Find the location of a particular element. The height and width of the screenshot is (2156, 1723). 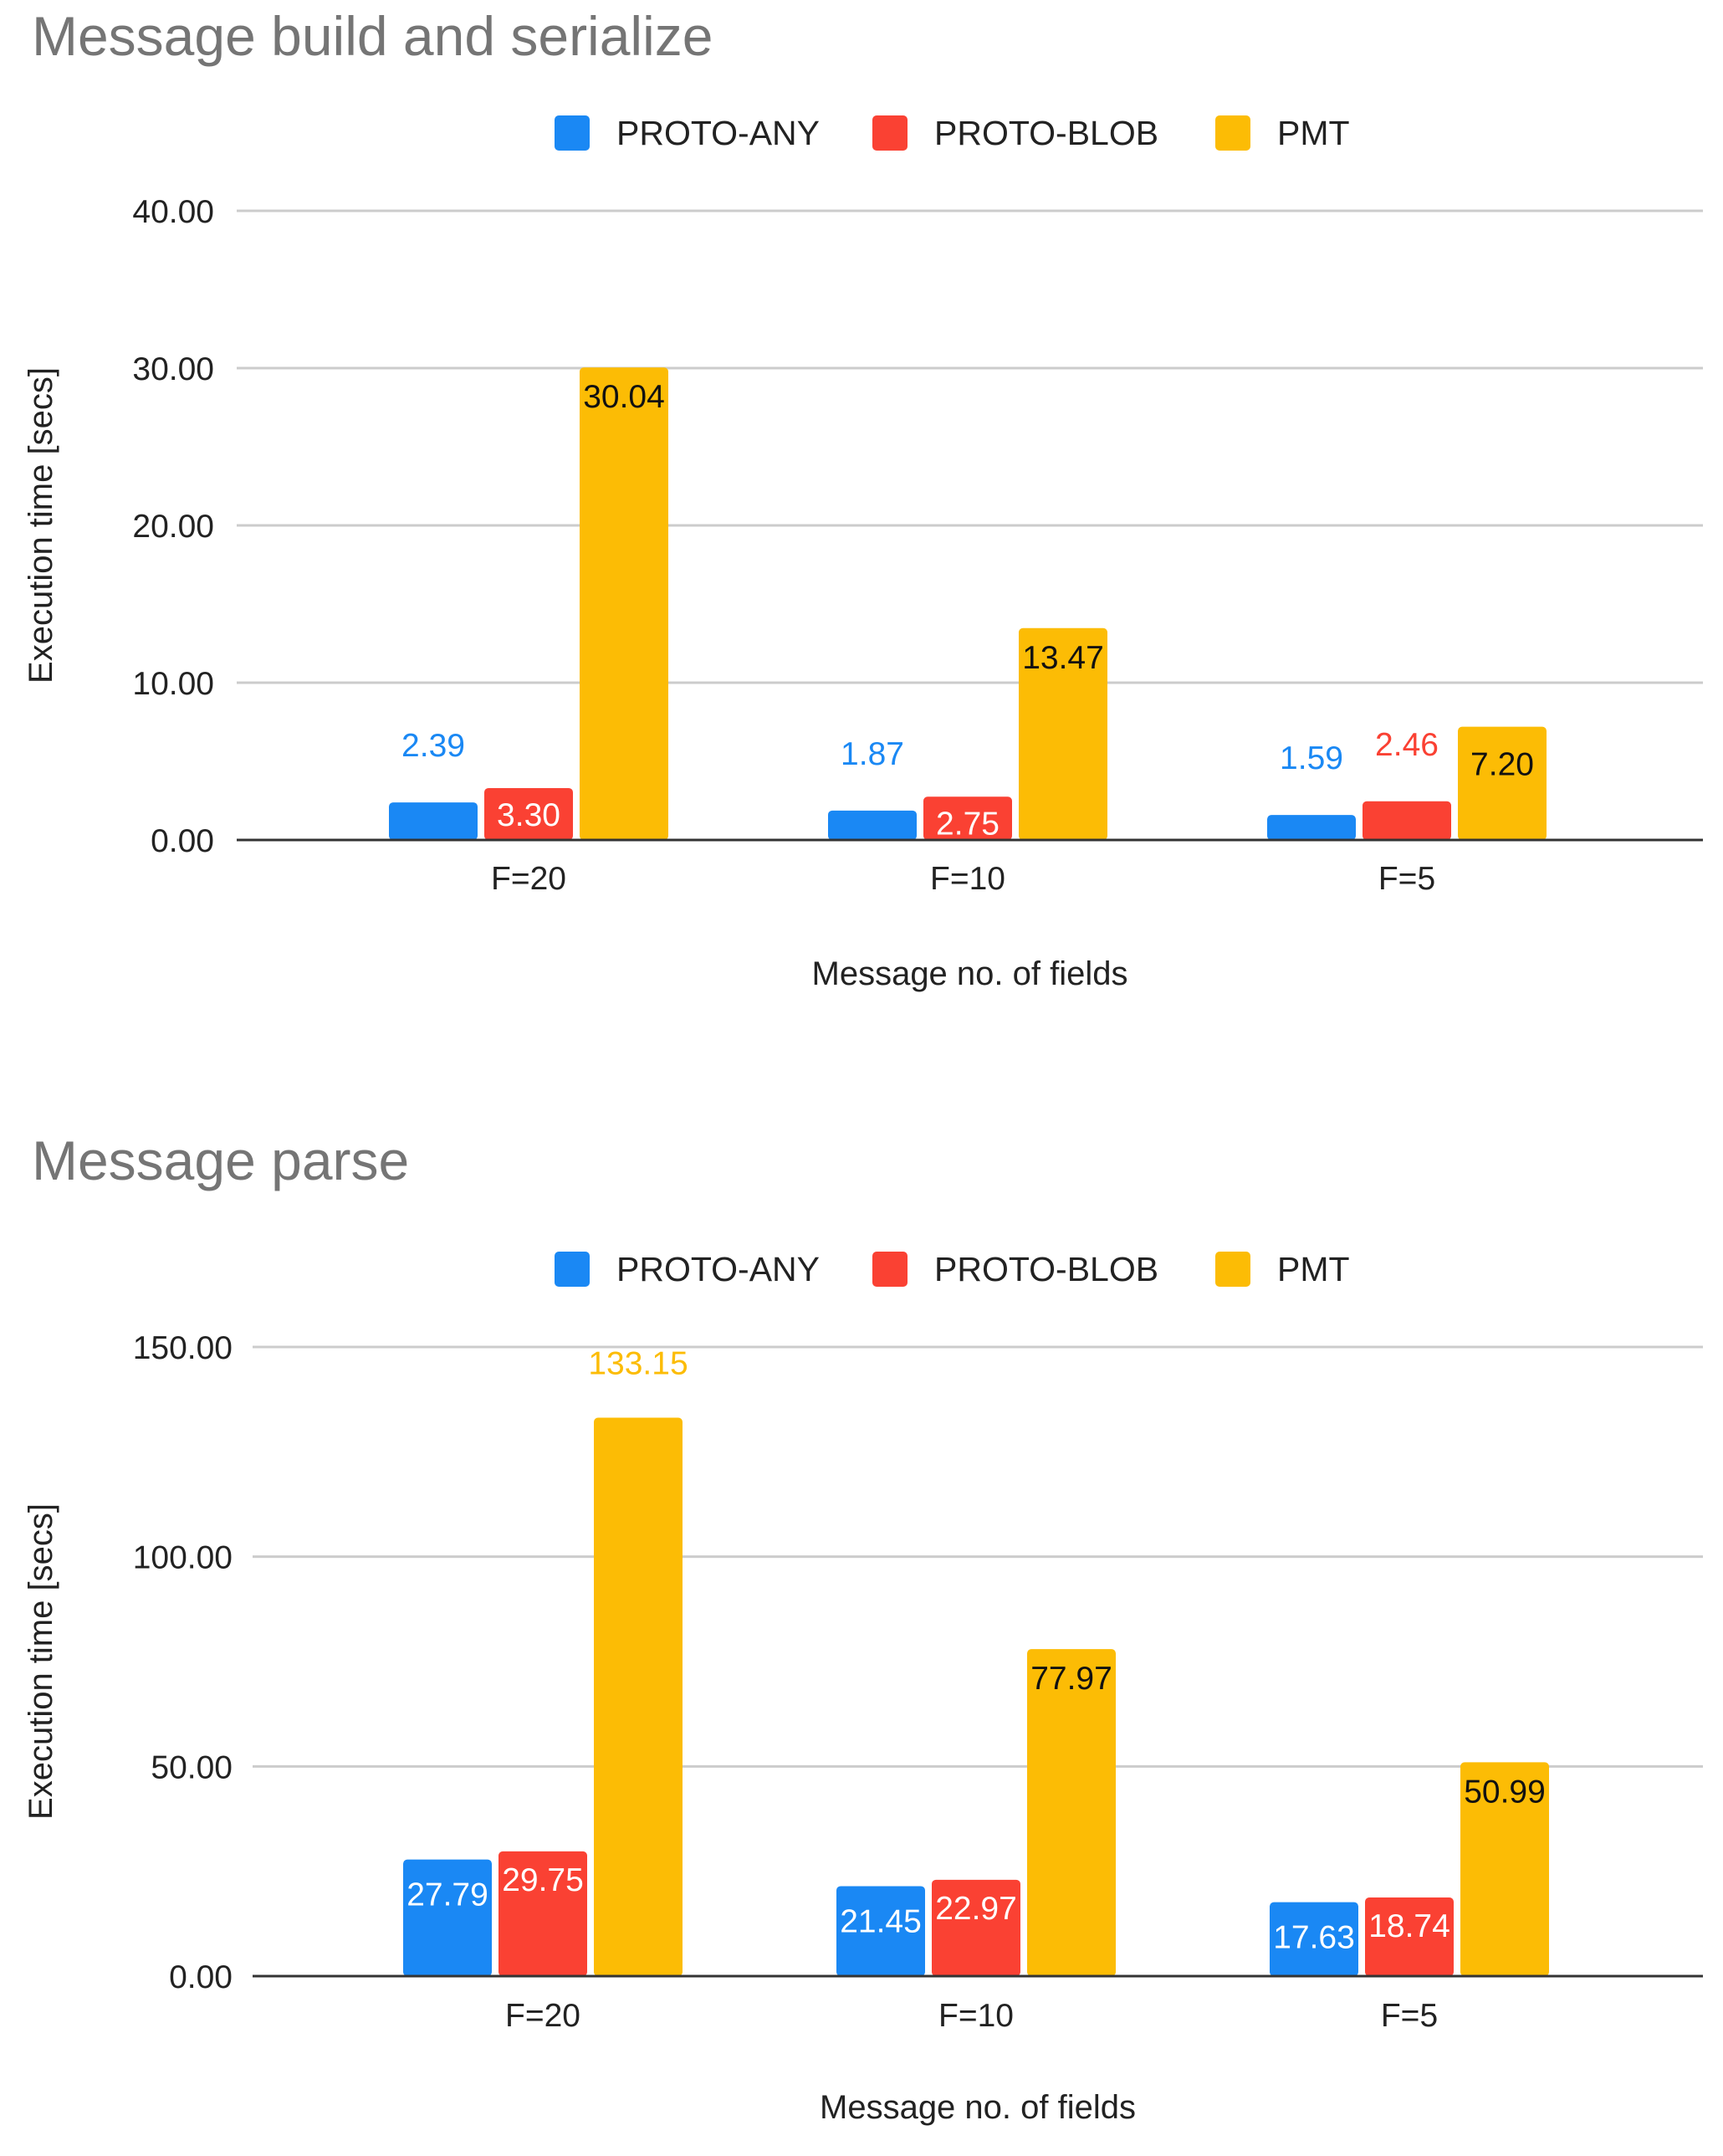

data-label-proto-any-1: 1.87 is located at coordinates (872, 754).